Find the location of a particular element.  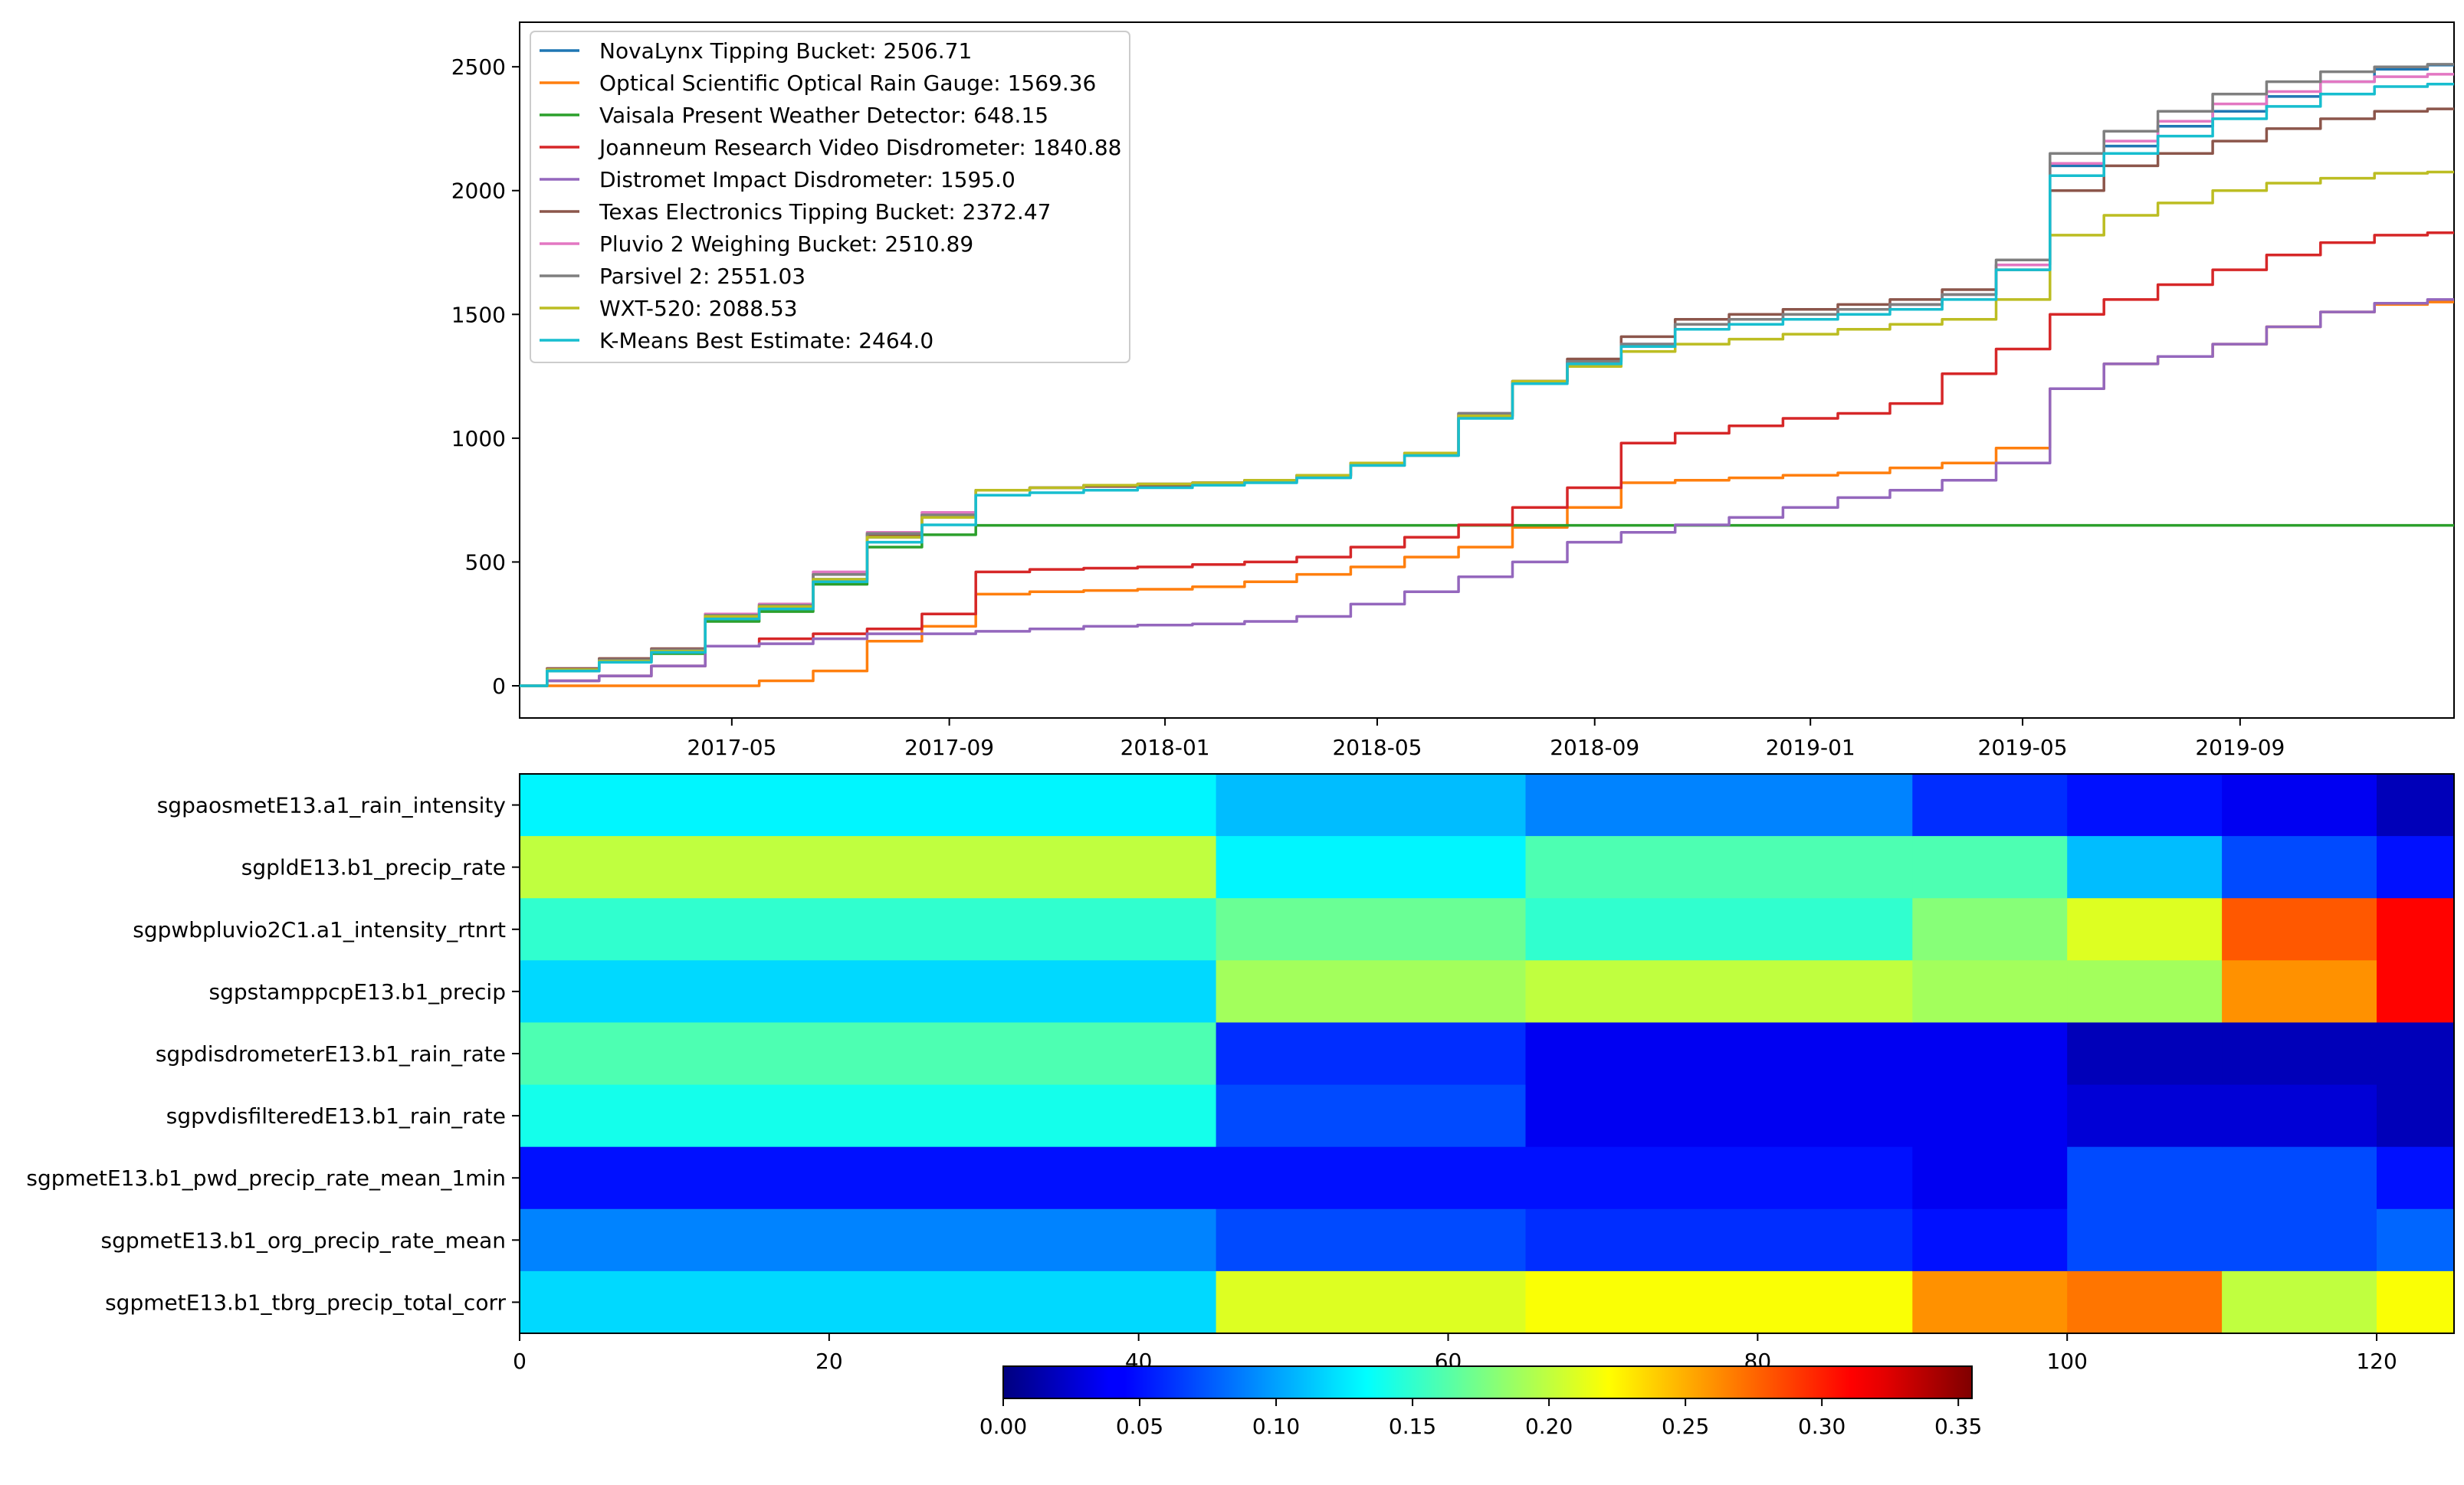

y-tick-label: 1000 is located at coordinates (478, 438).